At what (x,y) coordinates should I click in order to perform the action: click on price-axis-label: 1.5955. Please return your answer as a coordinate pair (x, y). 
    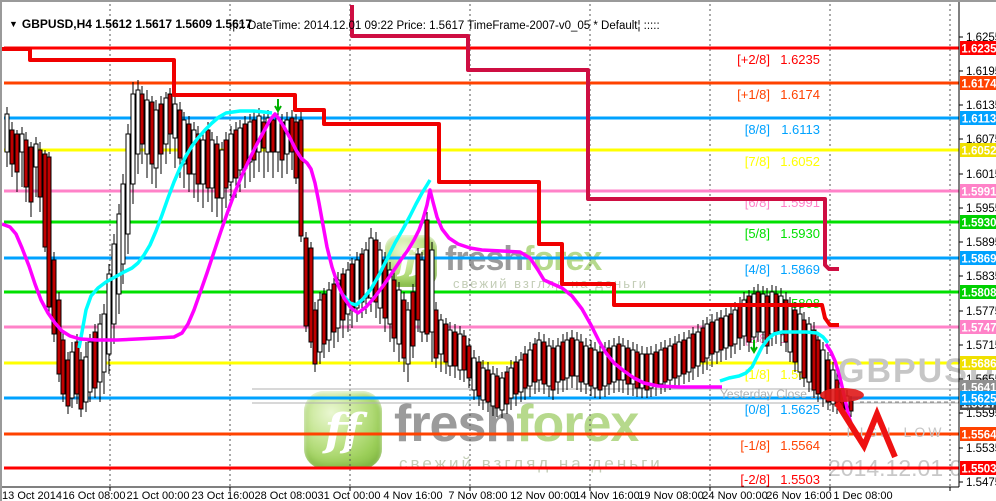
    Looking at the image, I should click on (981, 209).